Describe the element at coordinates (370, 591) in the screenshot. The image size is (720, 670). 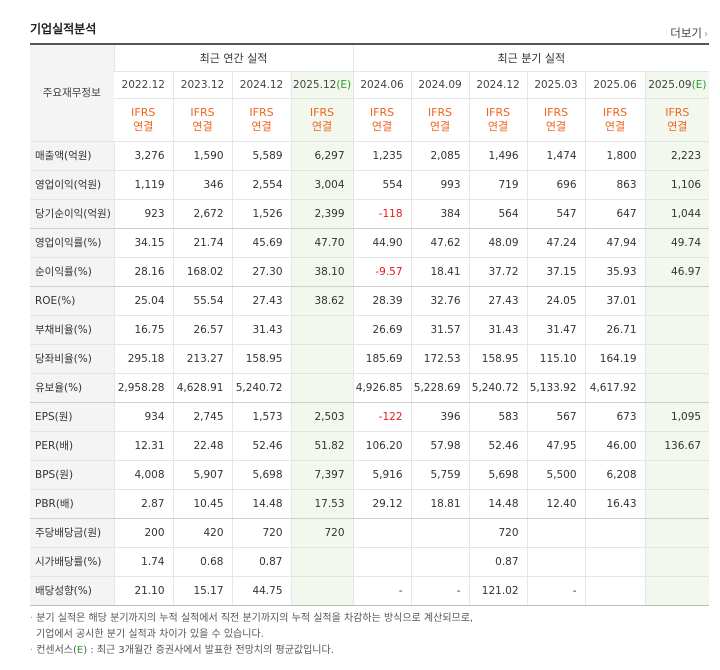
I see `table-row: 배당성향(%) 21.10 15.17 44.75- -121.02-` at that location.